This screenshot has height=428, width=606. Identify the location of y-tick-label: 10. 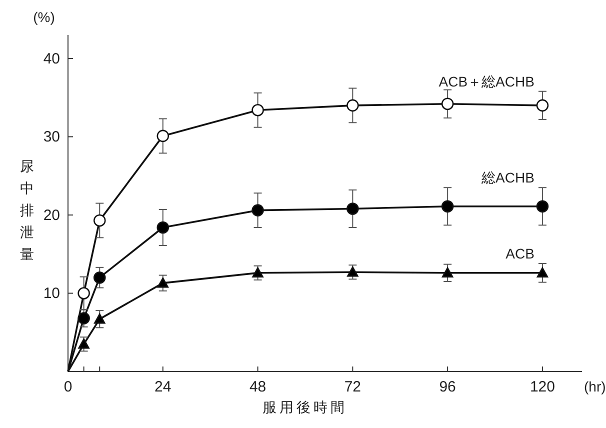
(51, 293).